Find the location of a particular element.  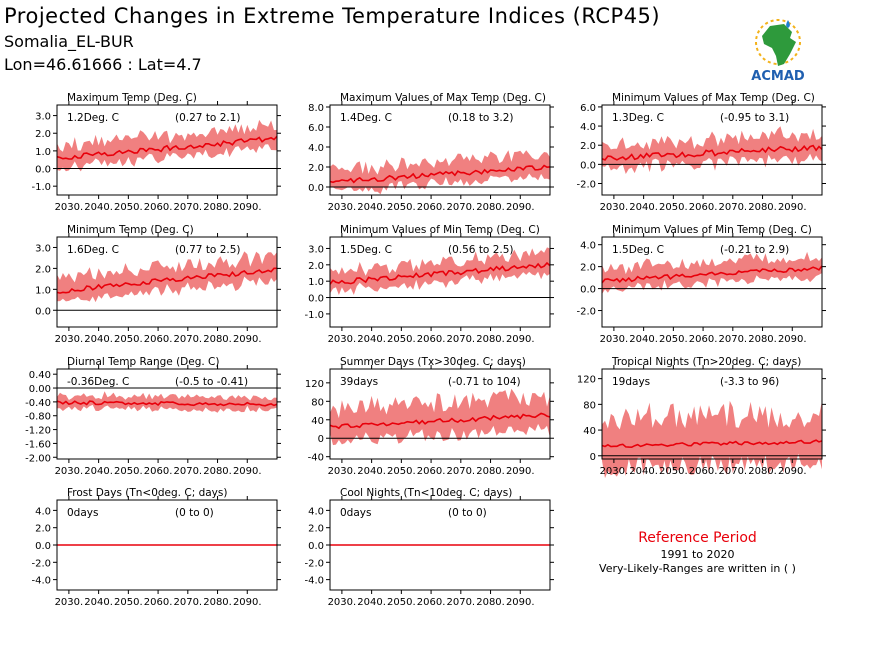

chart-title: Cool Nights (Tn<10deg. C; days) is located at coordinates (426, 493).